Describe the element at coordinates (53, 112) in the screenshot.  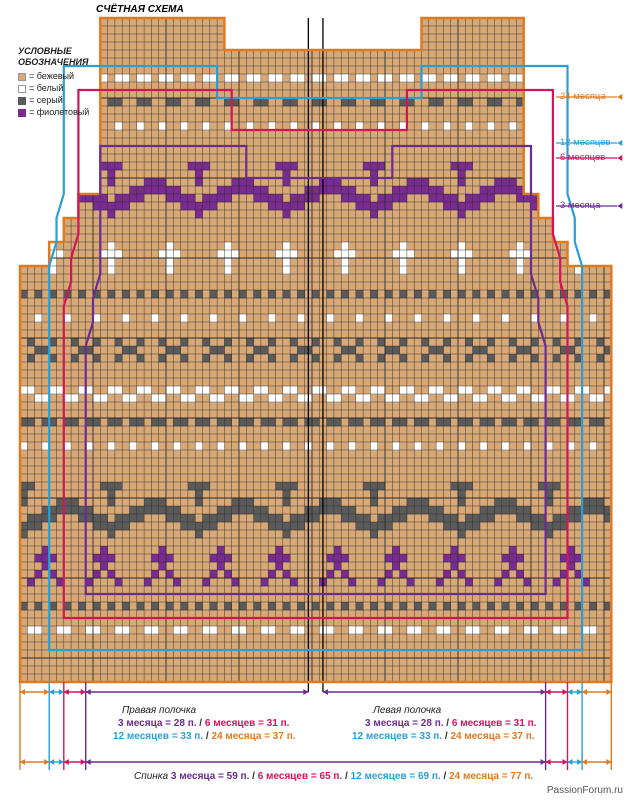
I see `legend-item-purple: = фиолетовый` at that location.